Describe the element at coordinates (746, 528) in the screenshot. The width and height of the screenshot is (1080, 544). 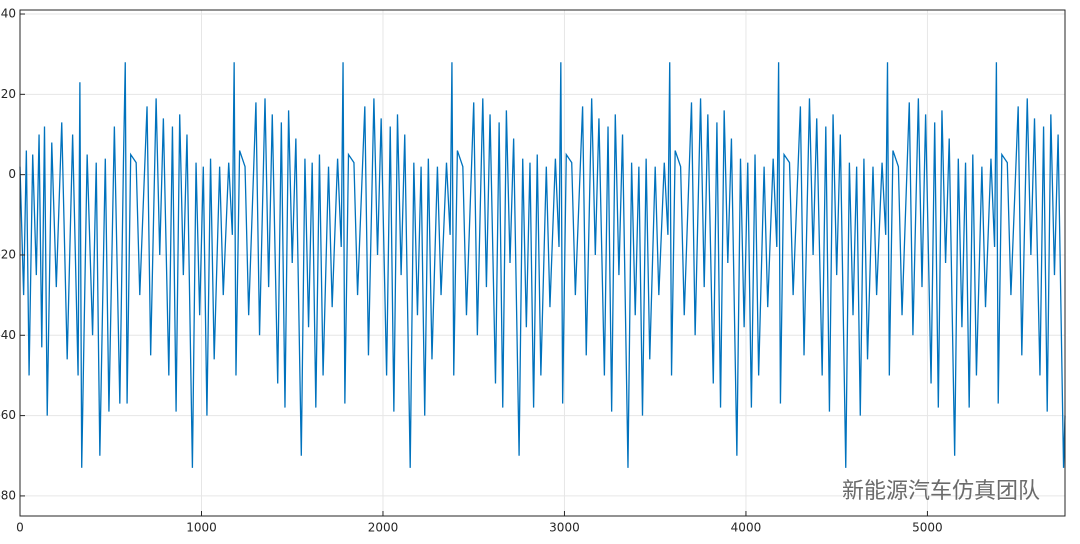
I see `x-tick-label: 4000` at that location.